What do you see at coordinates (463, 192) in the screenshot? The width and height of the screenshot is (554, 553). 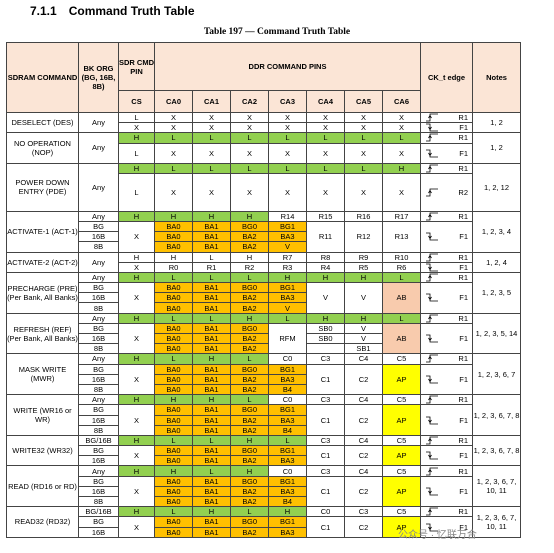 I see `edge-label: R2` at bounding box center [463, 192].